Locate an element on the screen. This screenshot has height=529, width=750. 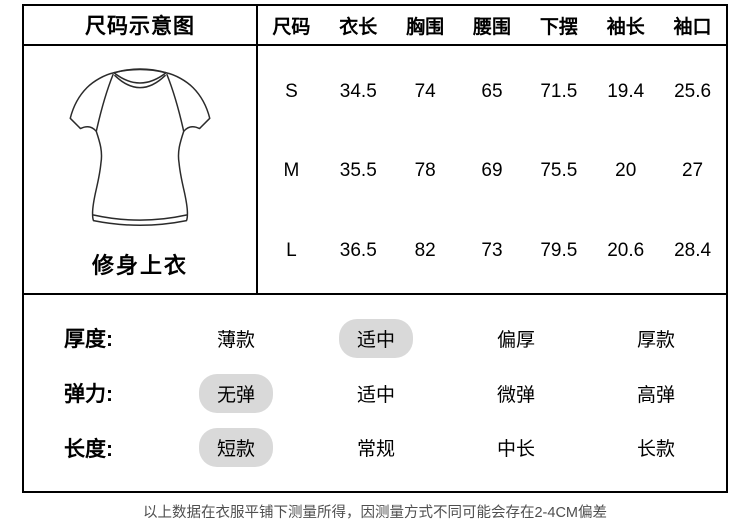
attribute-option: 微弹 is located at coordinates (515, 395).